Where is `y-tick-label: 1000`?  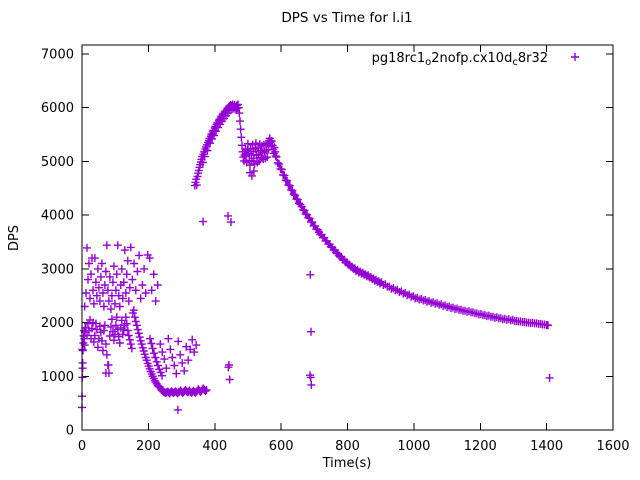
y-tick-label: 1000 is located at coordinates (57, 377).